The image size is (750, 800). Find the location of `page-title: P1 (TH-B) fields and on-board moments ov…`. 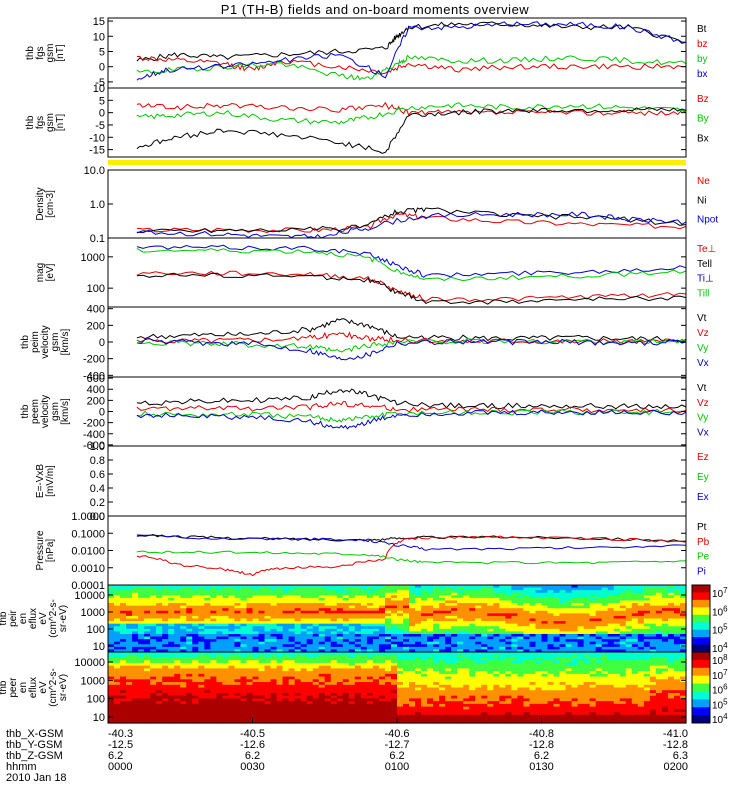

page-title: P1 (TH-B) fields and on-board moments ov… is located at coordinates (375, 9).